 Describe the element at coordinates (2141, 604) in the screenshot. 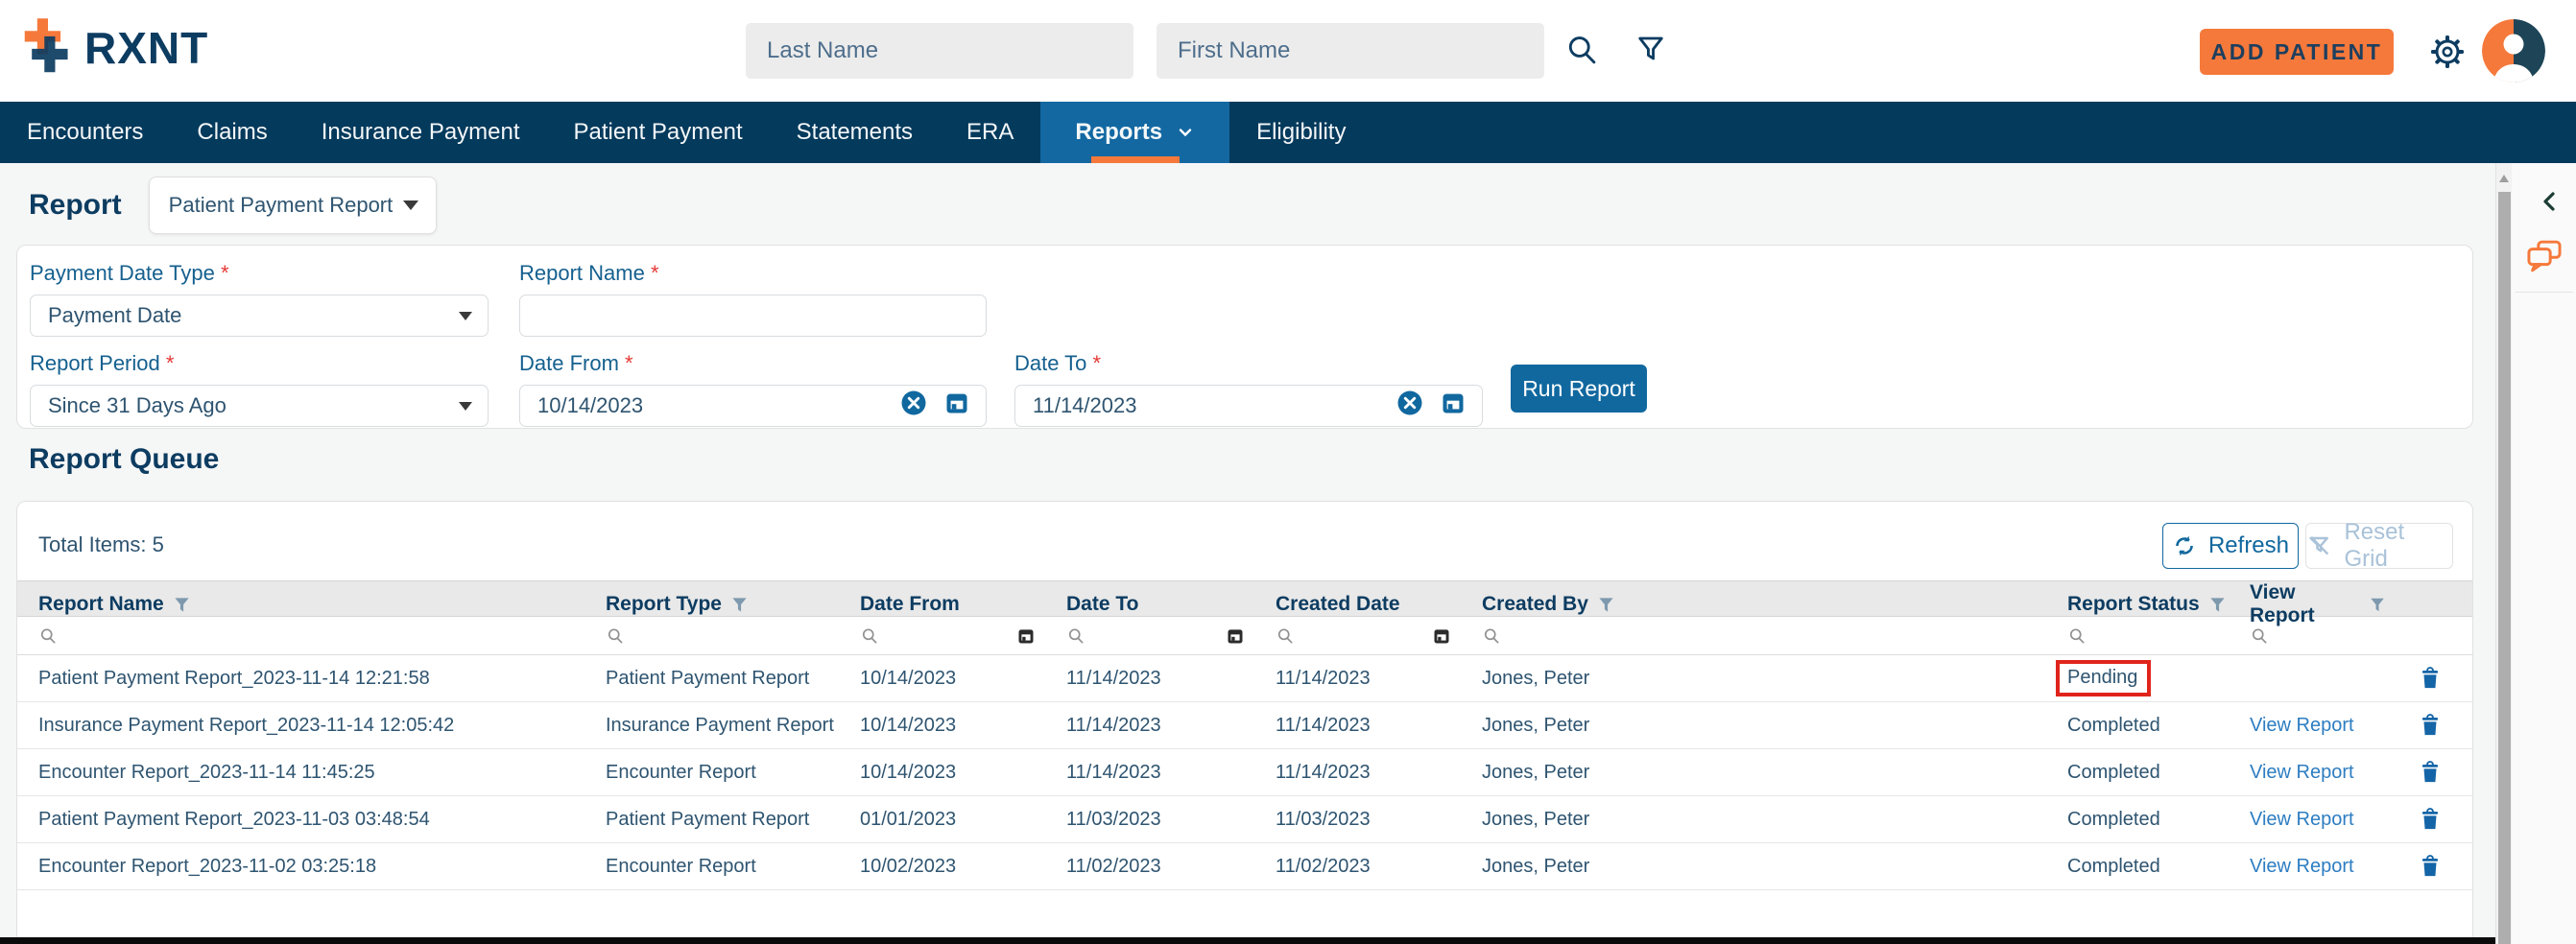

I see `col-header-report-status: Report Status` at that location.